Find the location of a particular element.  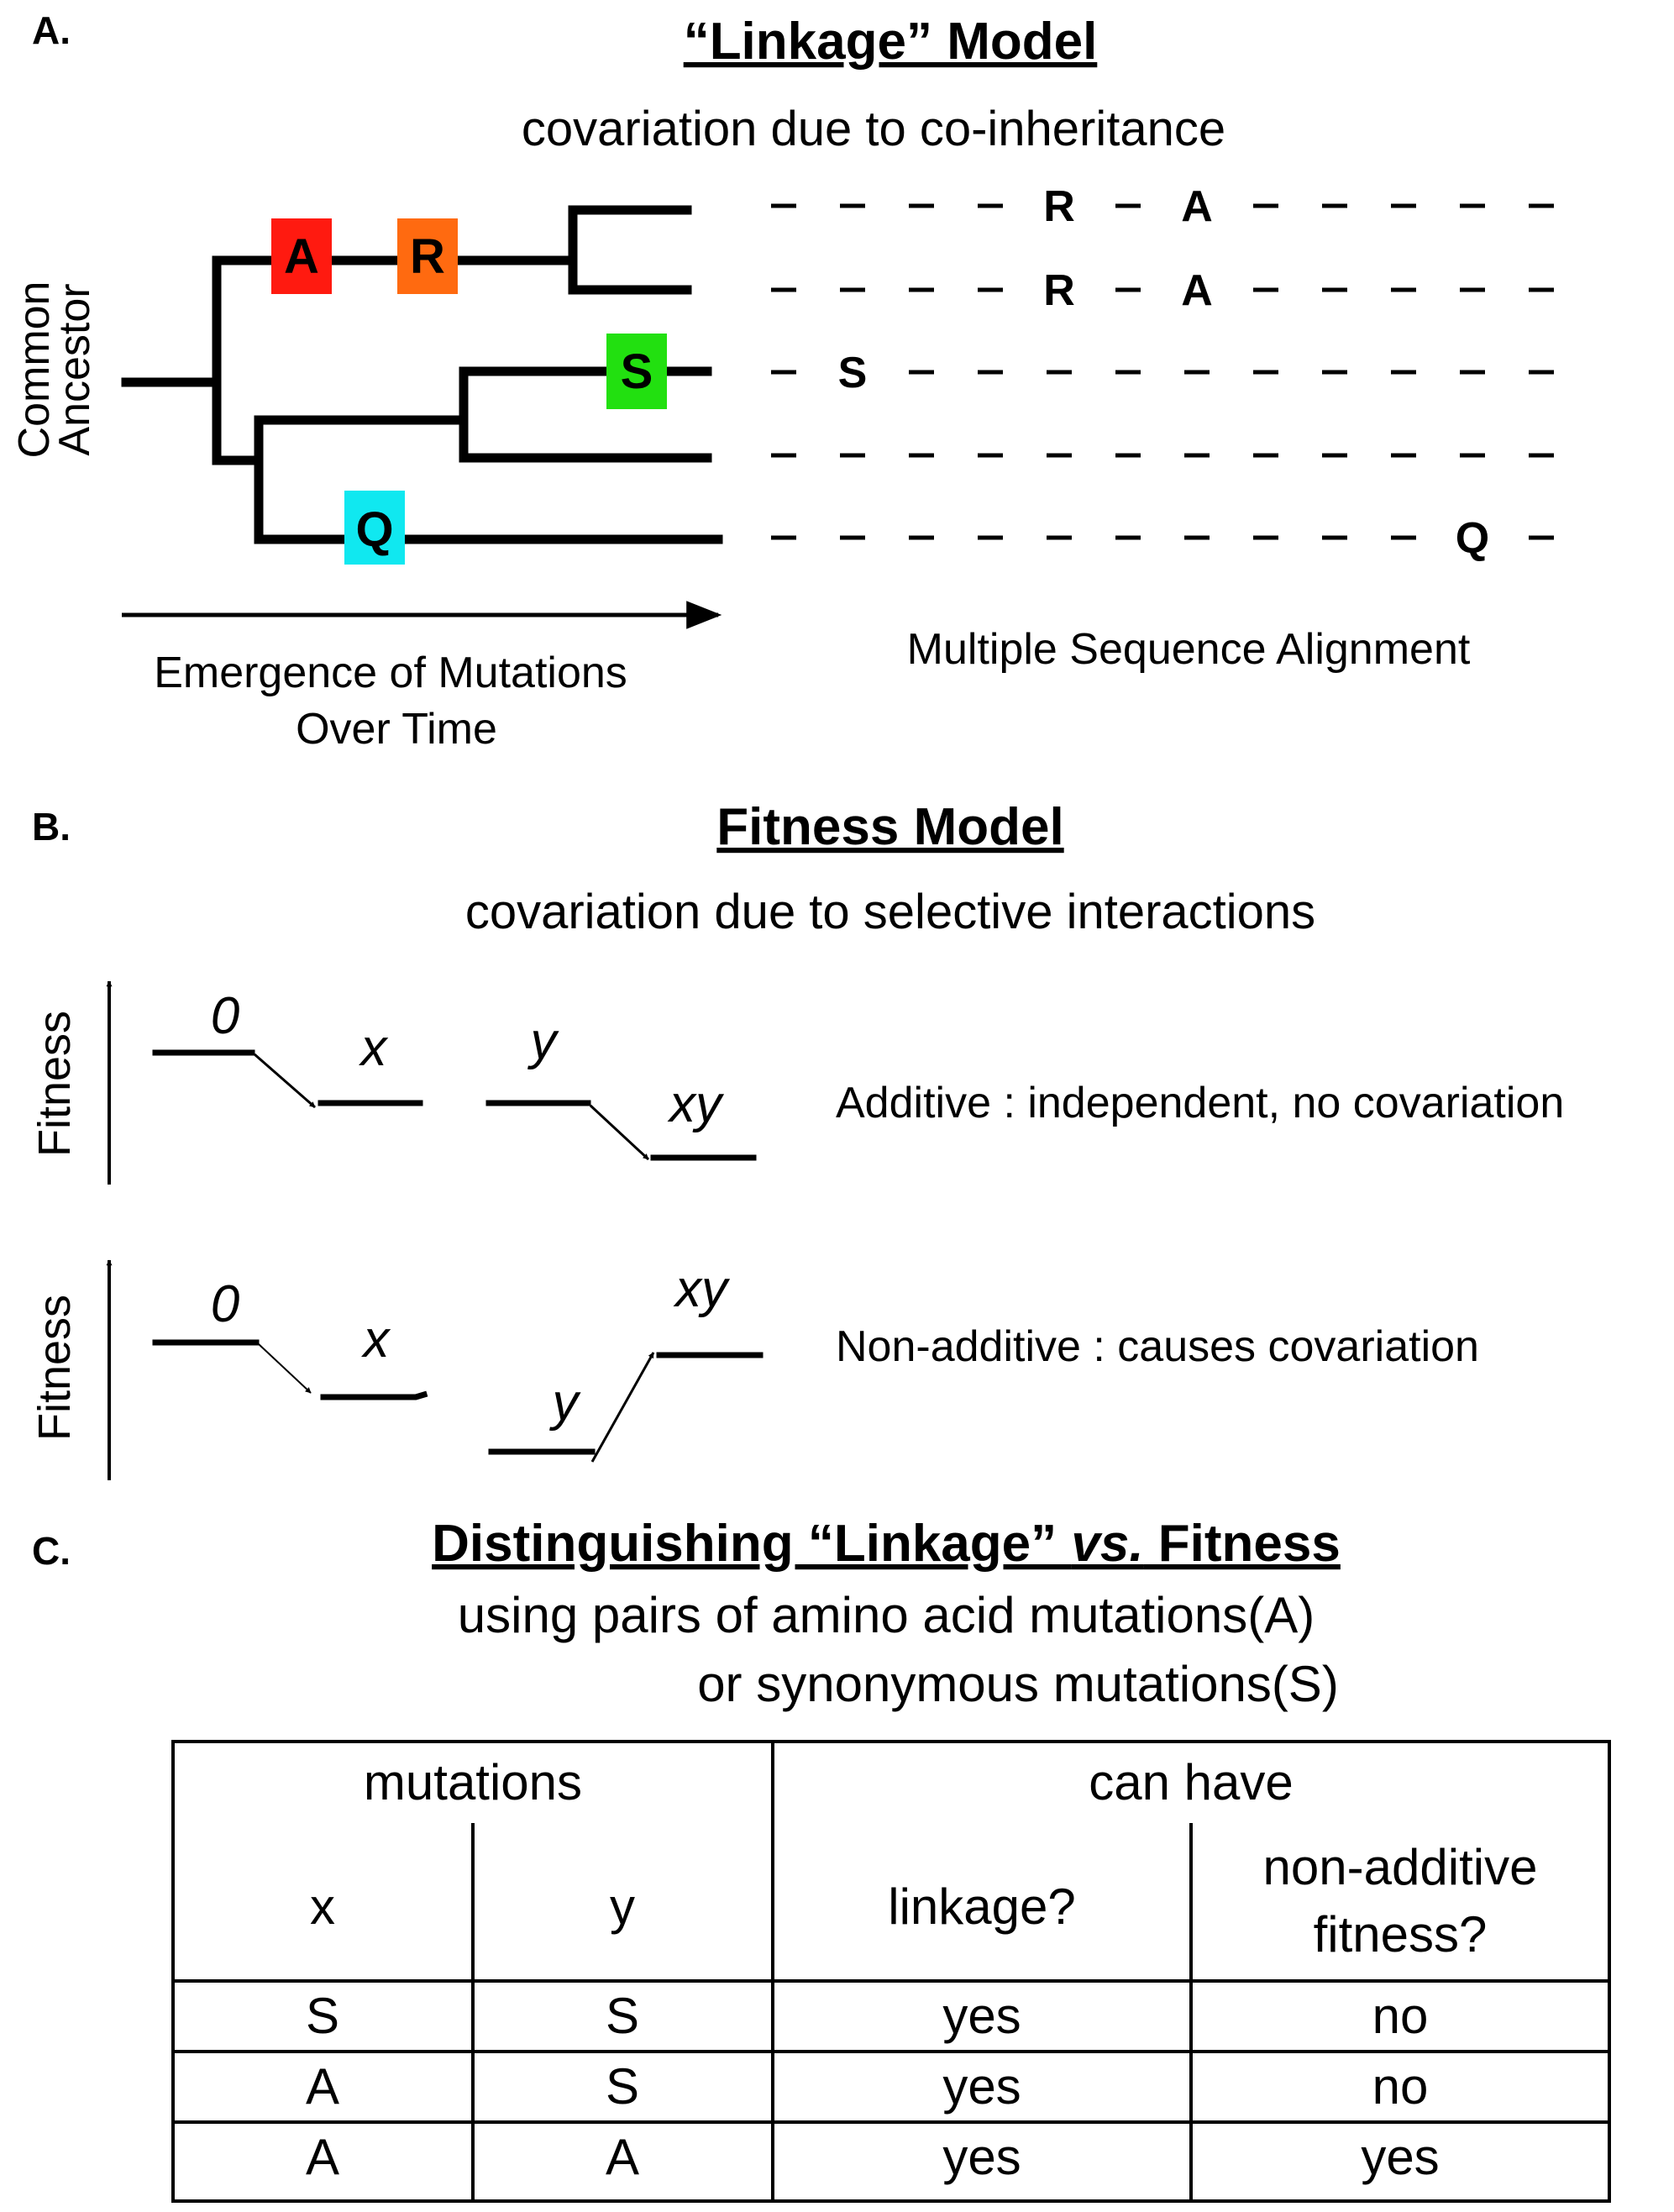

label-x-non-additive: x is located at coordinates (376, 1340).